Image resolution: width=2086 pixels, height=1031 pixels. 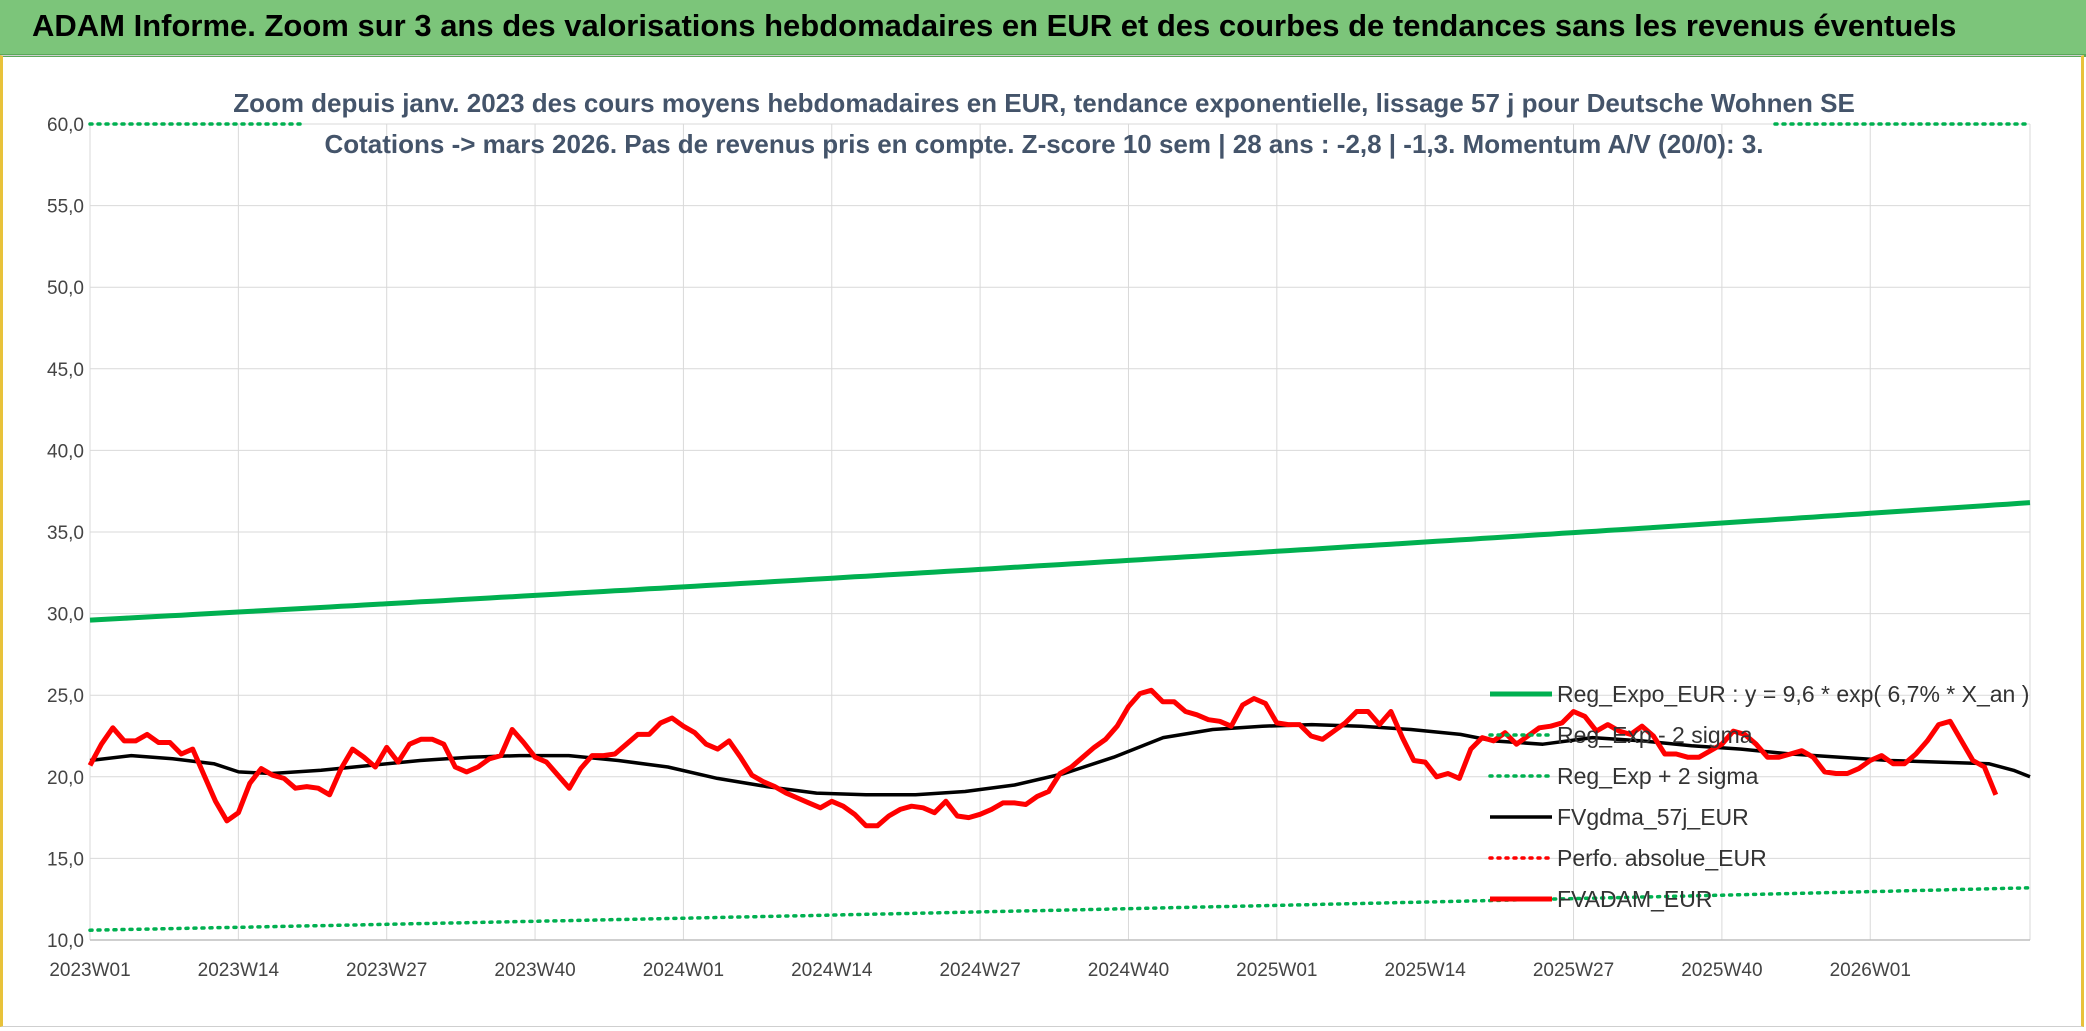 I want to click on y-tick-label: 45,0, so click(x=65, y=370).